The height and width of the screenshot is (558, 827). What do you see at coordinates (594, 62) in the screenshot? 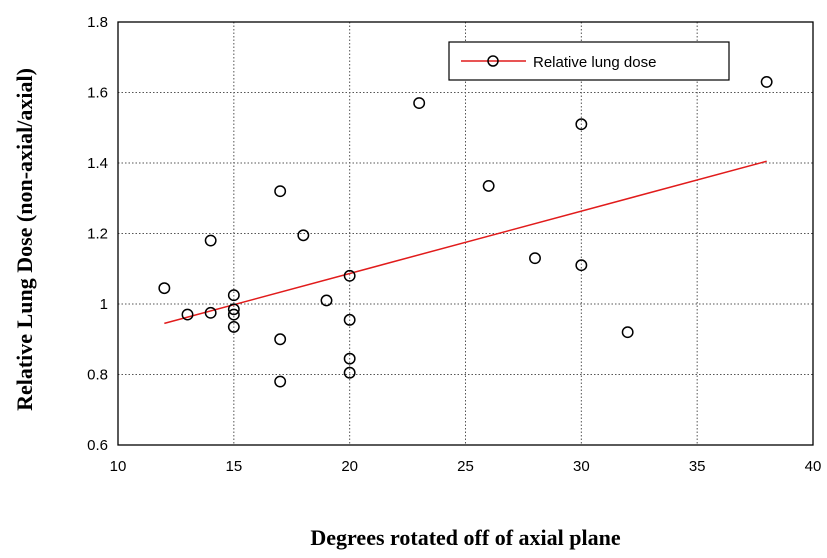
I see `legend-label: Relative lung dose` at bounding box center [594, 62].